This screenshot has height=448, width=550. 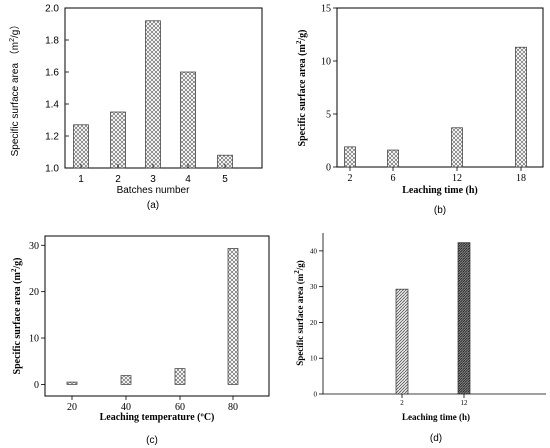 I want to click on x-tick-label: 20, so click(x=72, y=407).